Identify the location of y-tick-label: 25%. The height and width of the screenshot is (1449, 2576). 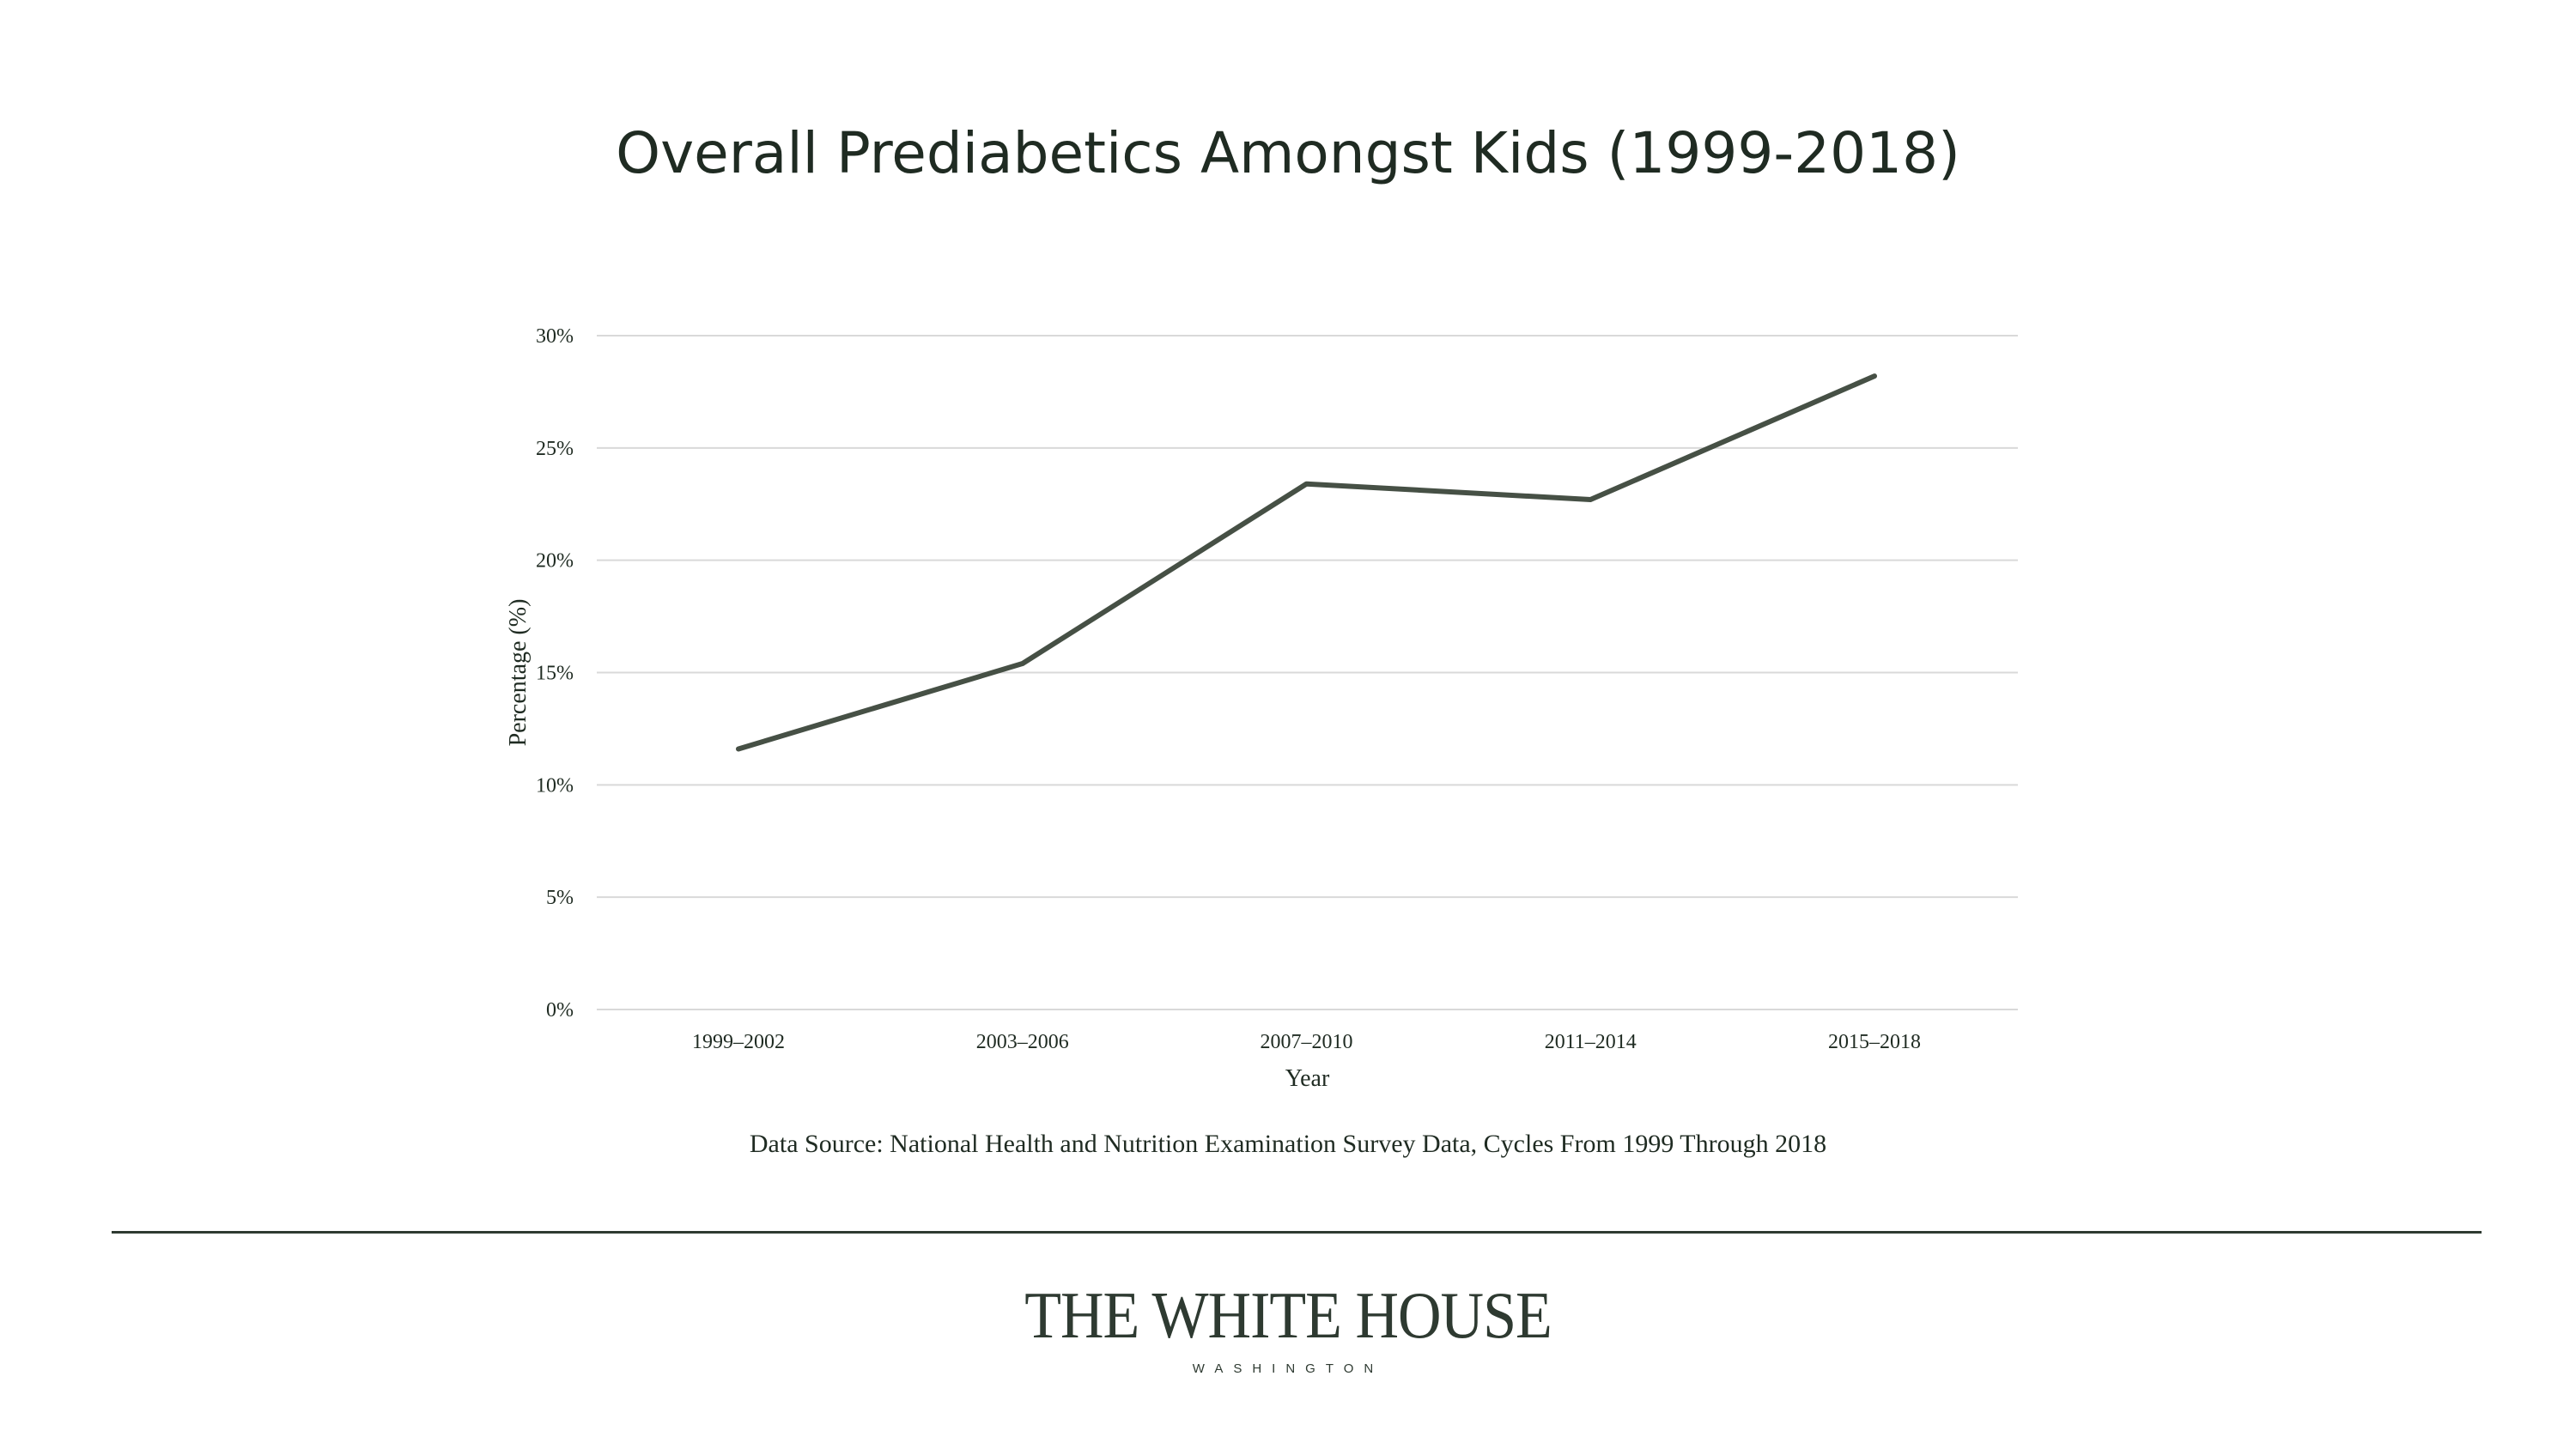
(555, 449).